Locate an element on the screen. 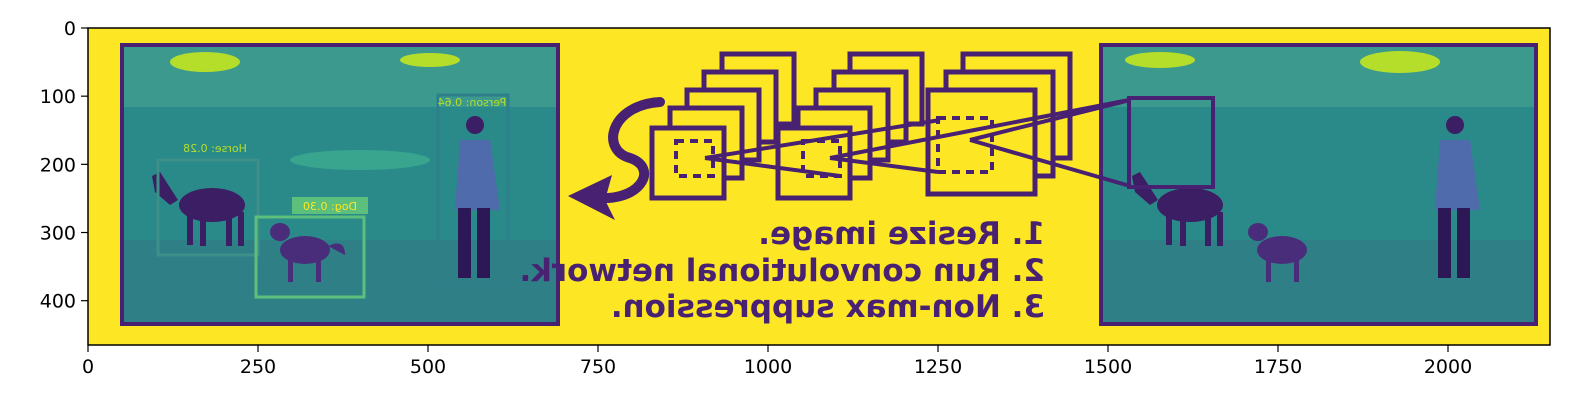  output-arrow is located at coordinates (616, 158).